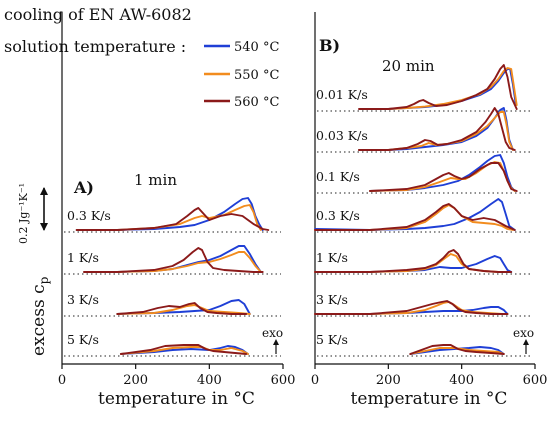  Describe the element at coordinates (408, 66) in the screenshot. I see `panel-b-title: 20 min` at that location.